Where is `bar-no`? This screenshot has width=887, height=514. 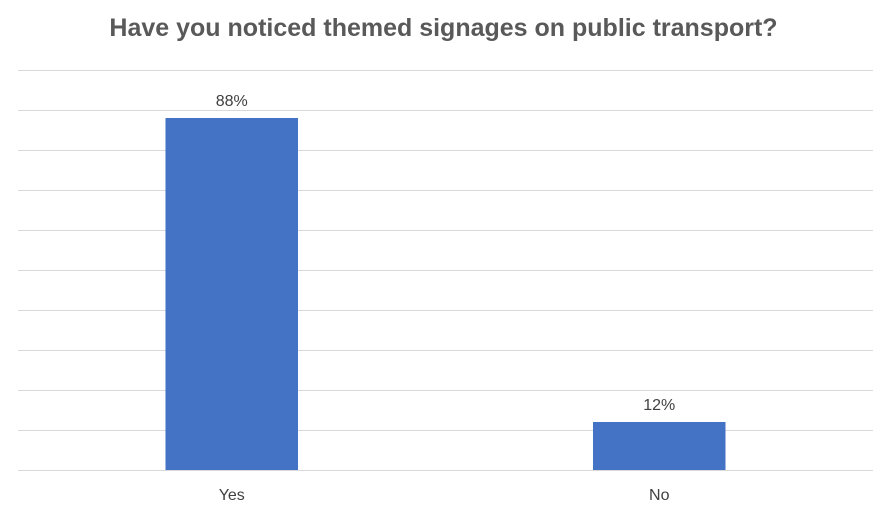 bar-no is located at coordinates (659, 446).